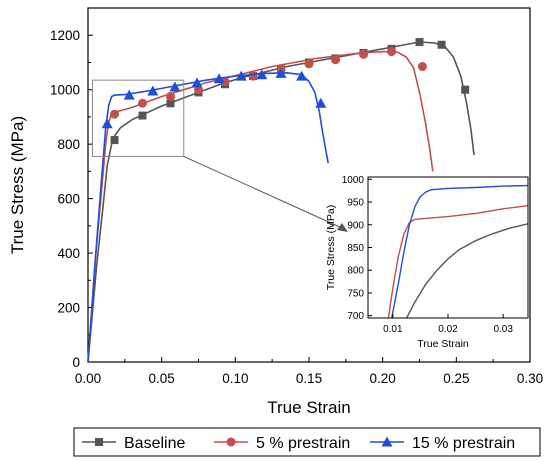 This screenshot has width=550, height=461. What do you see at coordinates (503, 329) in the screenshot?
I see `inset-x-tick-label: 0.03` at bounding box center [503, 329].